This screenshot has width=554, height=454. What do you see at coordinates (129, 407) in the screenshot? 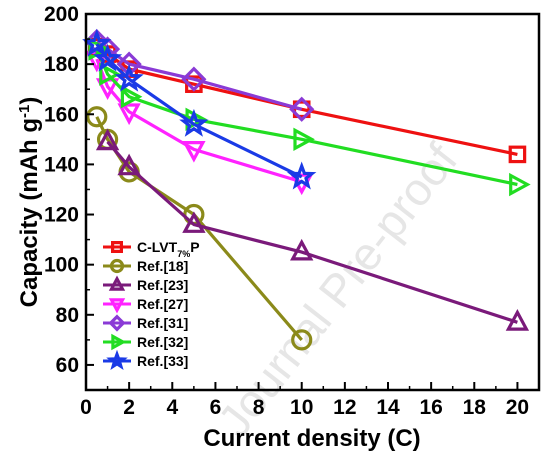
I see `x-tick-label: 2` at bounding box center [129, 407].